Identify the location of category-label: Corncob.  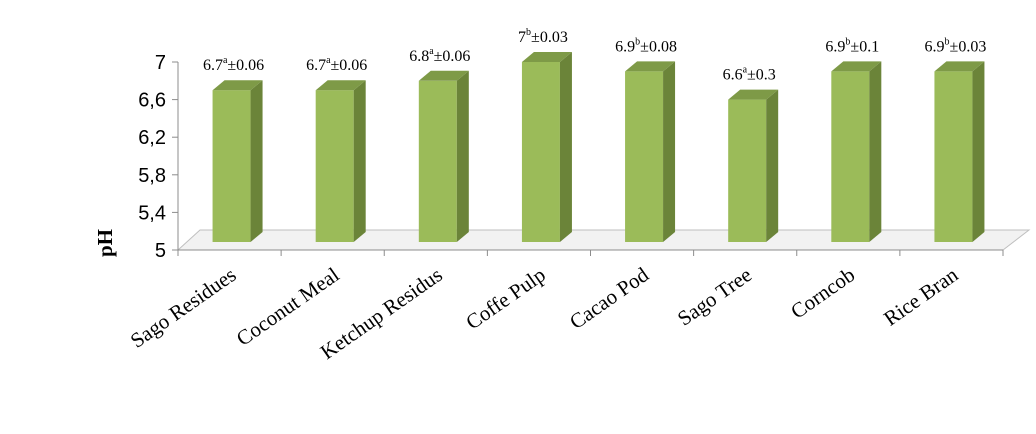
(822, 292).